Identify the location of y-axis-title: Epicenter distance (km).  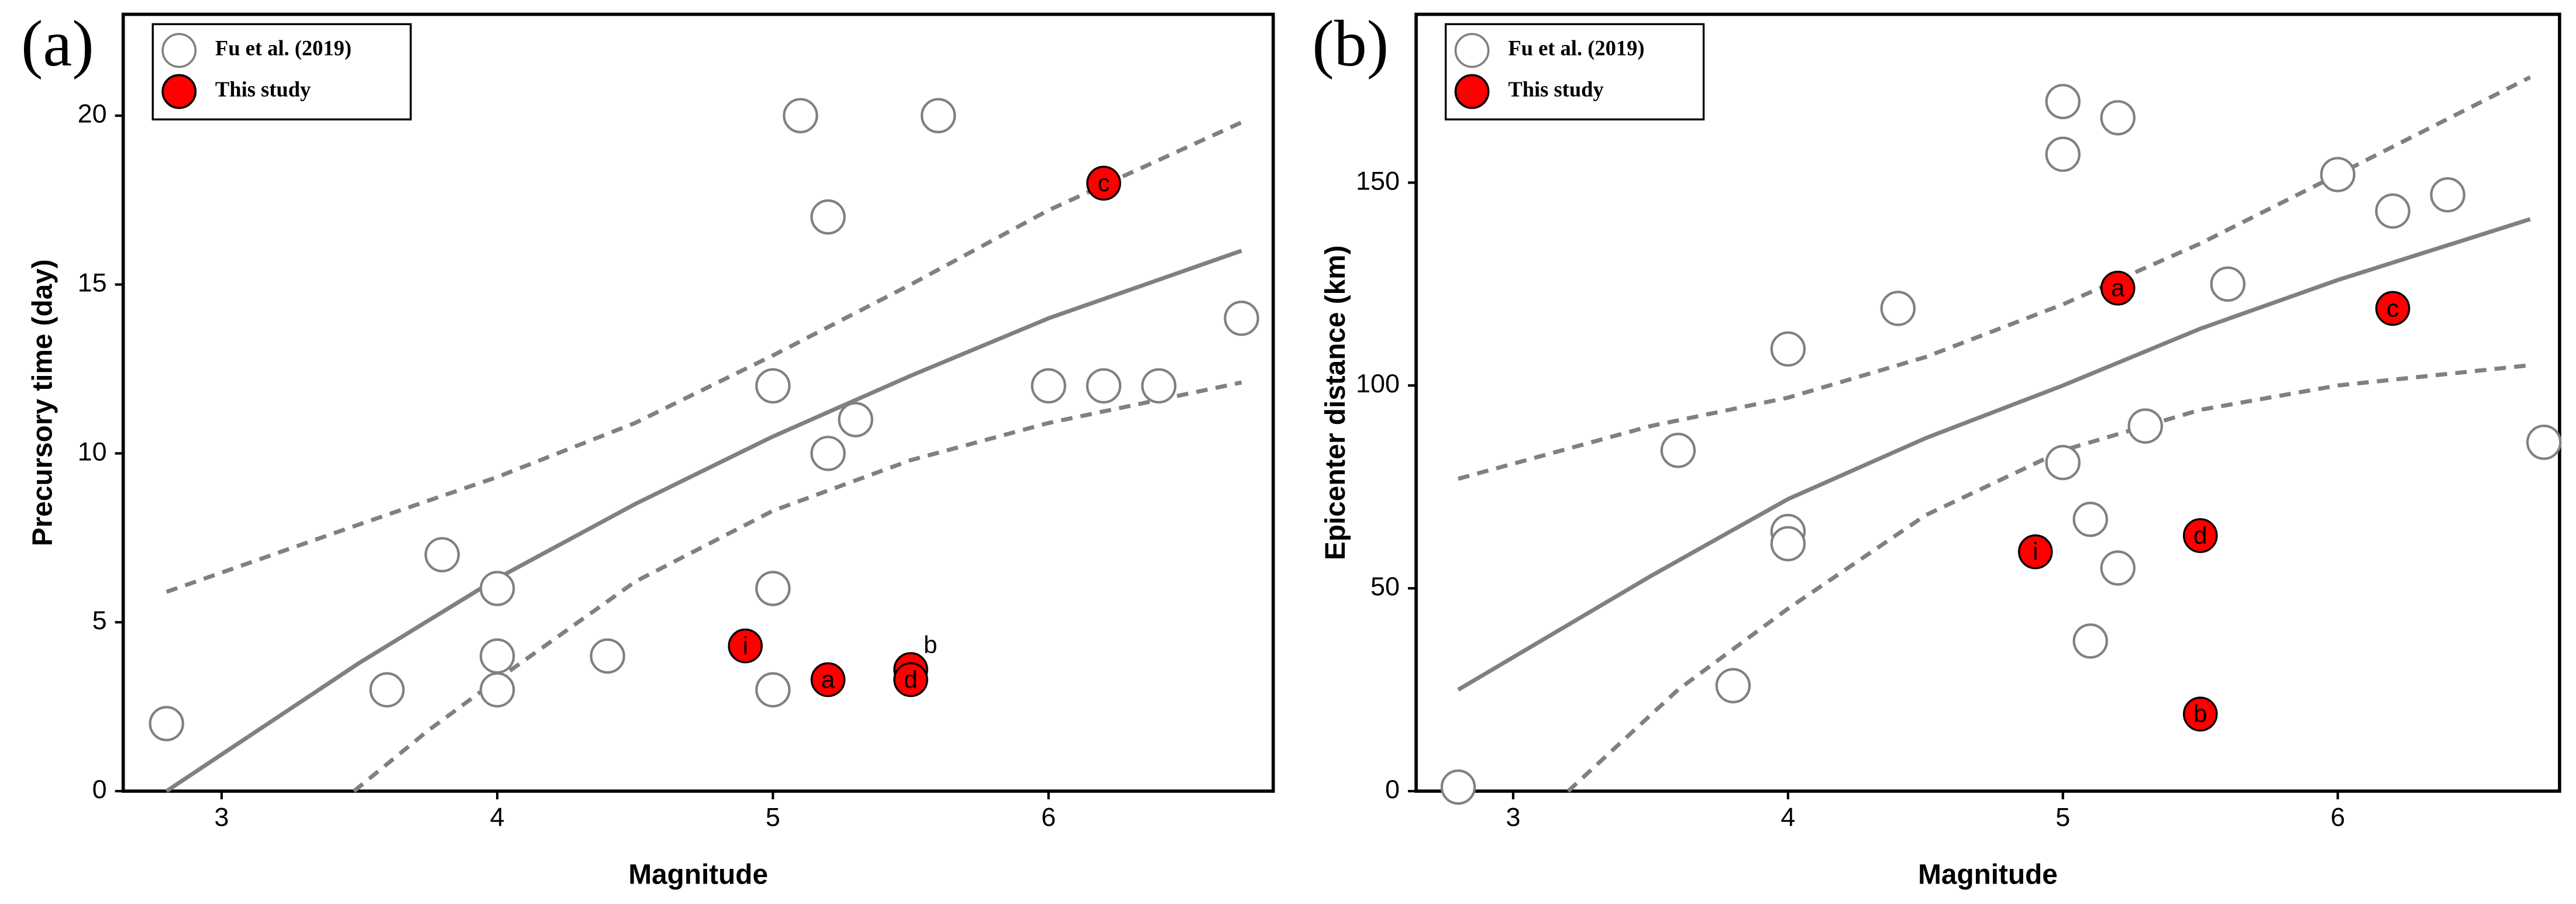
(1335, 403).